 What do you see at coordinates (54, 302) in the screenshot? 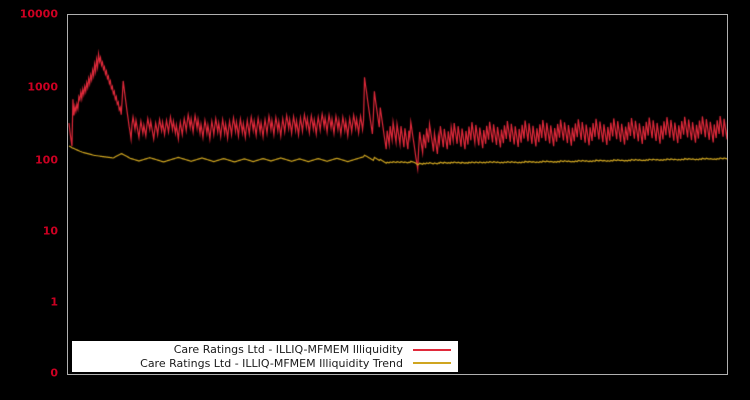
I see `y-tick-label-1: 1` at bounding box center [54, 302].